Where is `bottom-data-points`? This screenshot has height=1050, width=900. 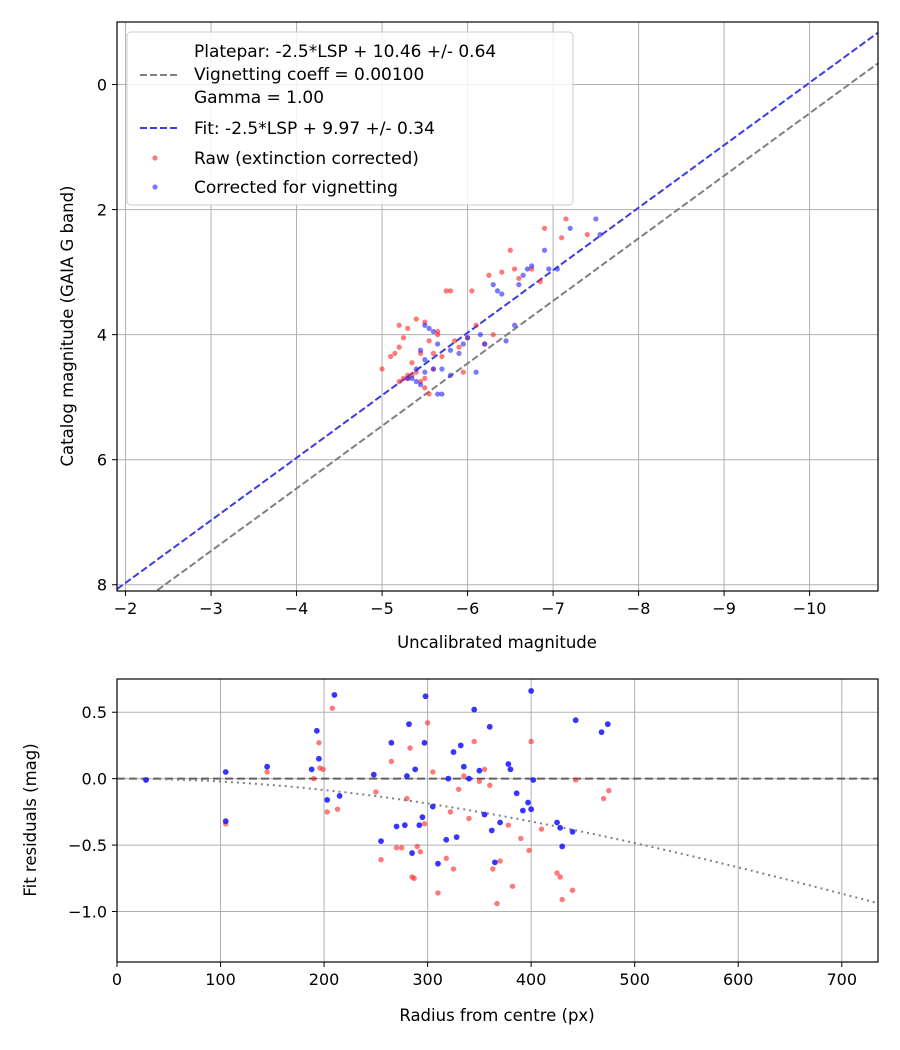 bottom-data-points is located at coordinates (377, 797).